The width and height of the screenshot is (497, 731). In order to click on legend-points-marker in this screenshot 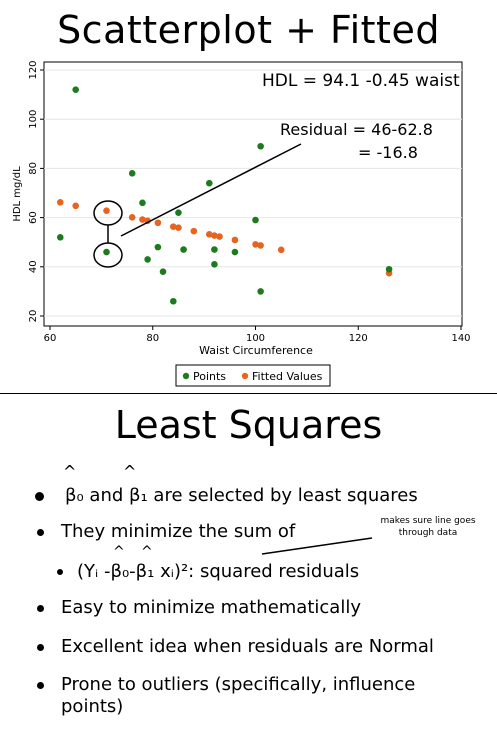, I will do `click(186, 376)`.